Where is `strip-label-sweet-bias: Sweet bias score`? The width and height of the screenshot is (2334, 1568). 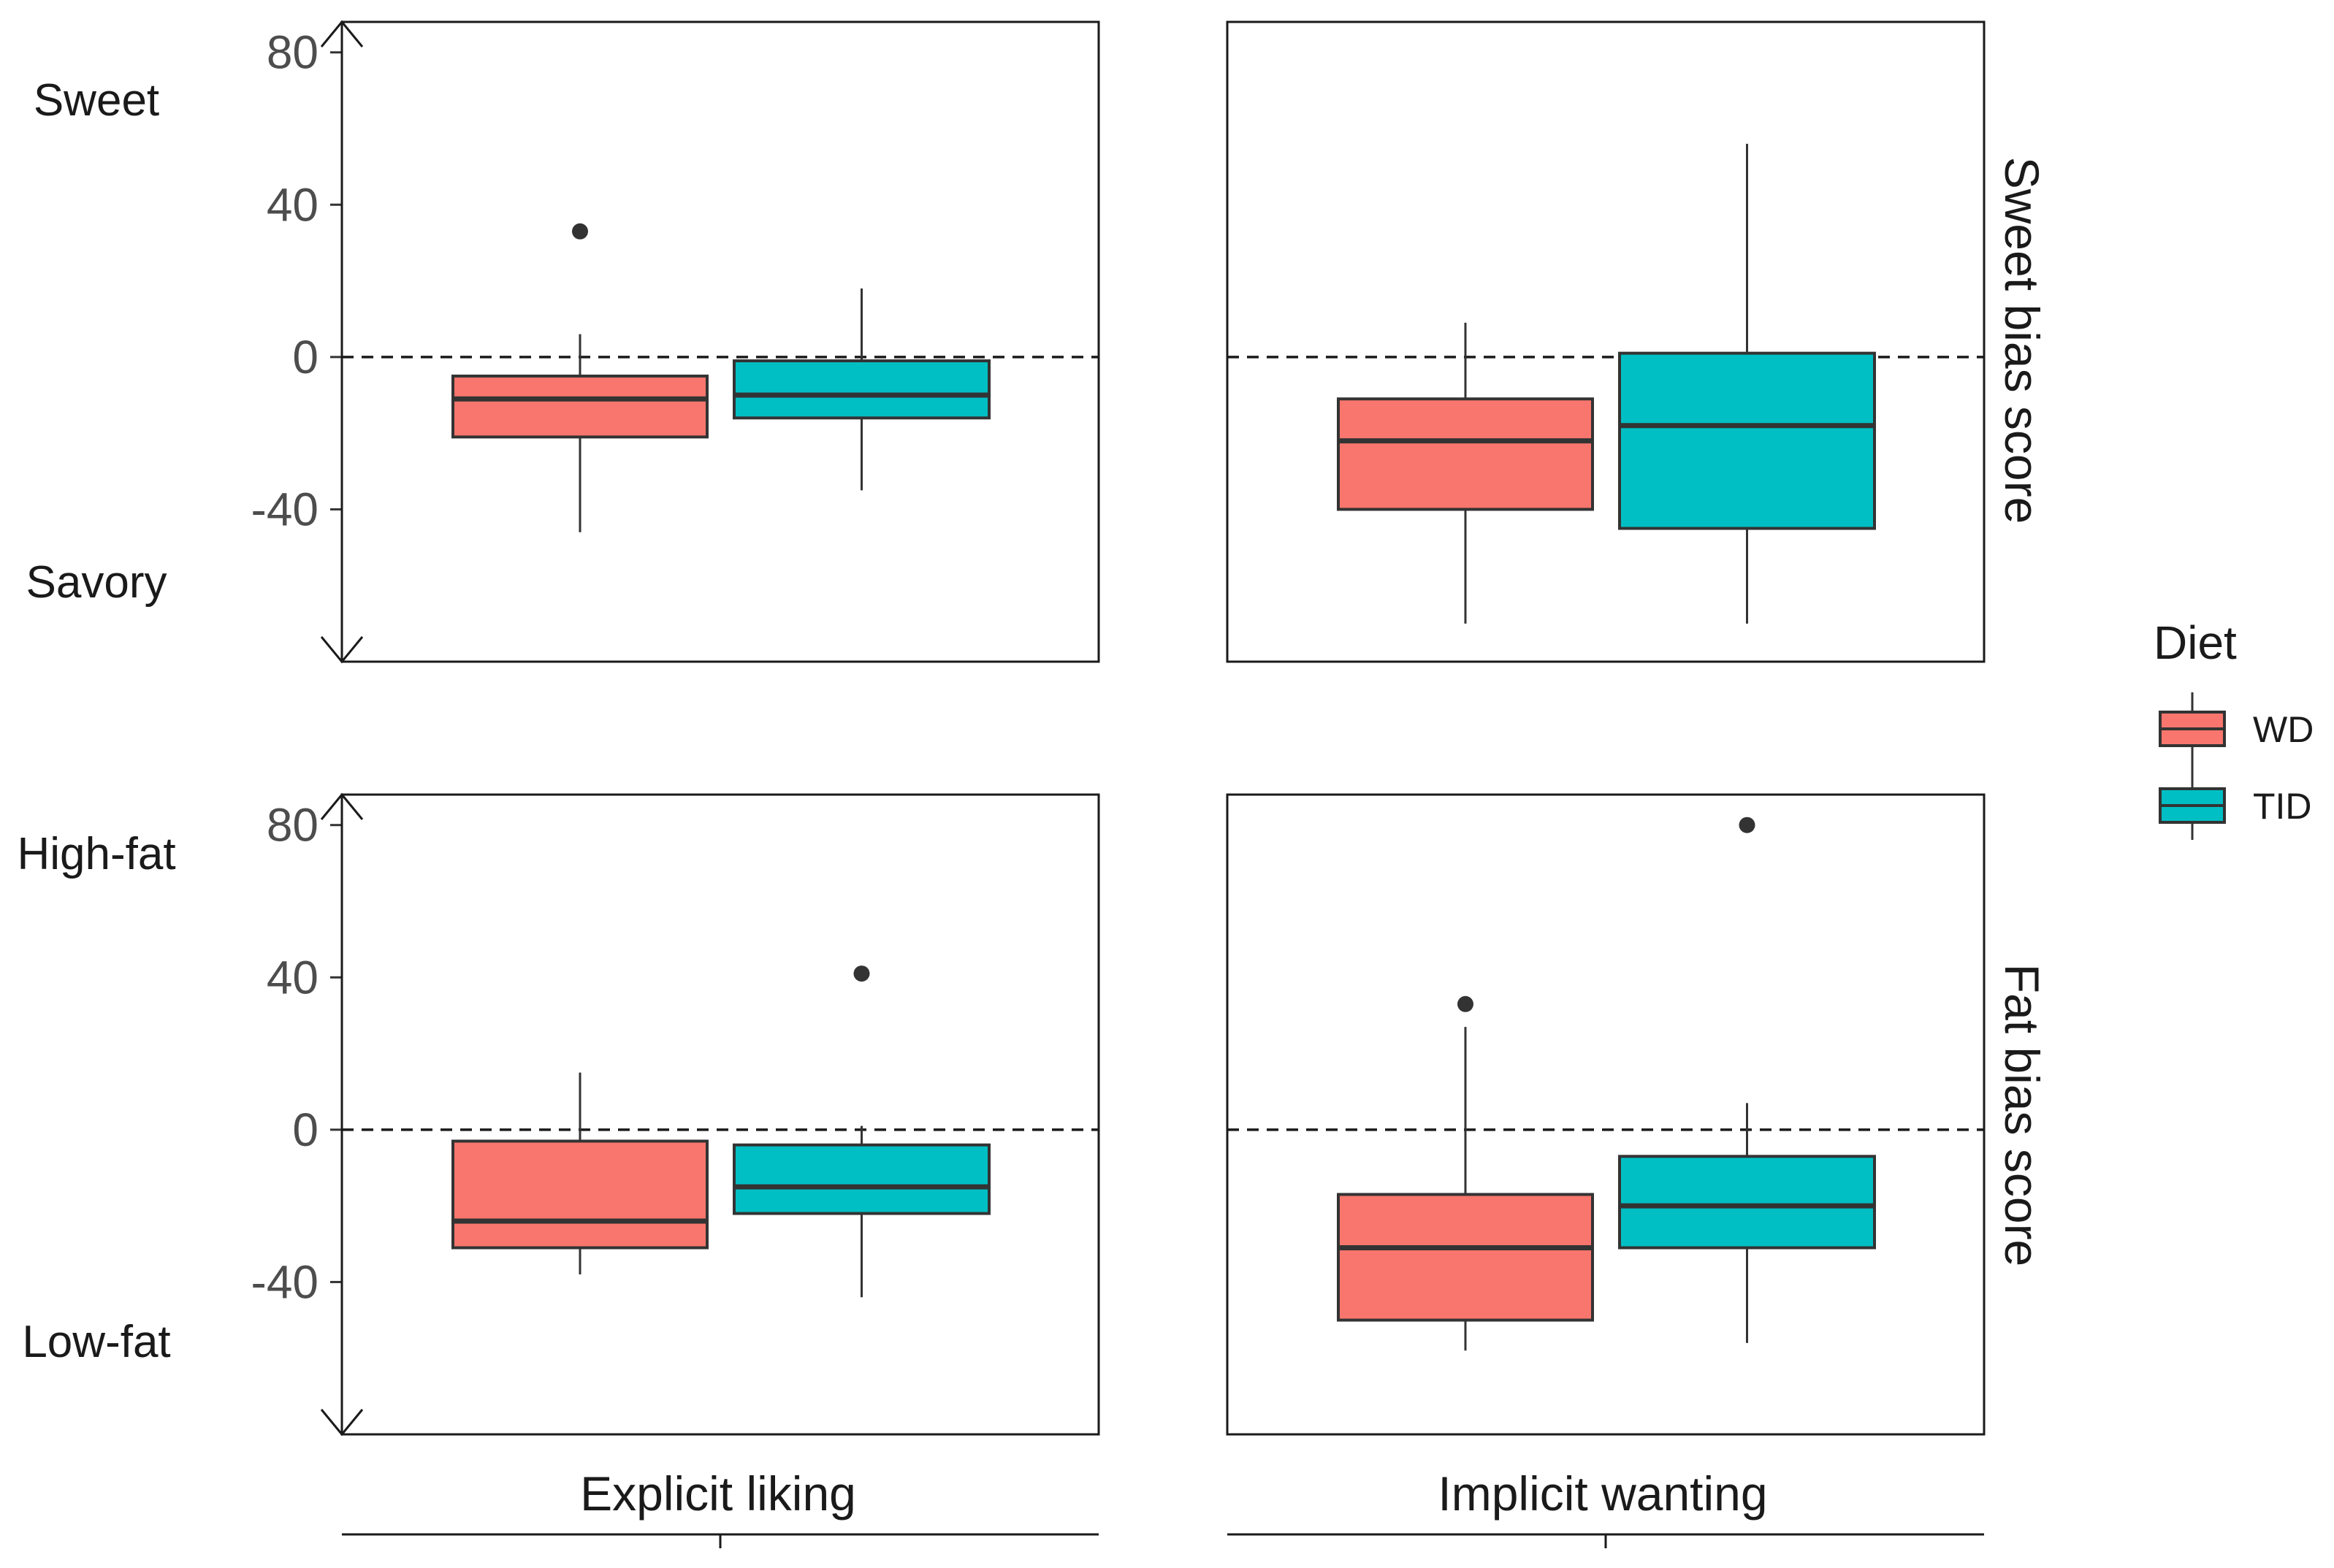
strip-label-sweet-bias: Sweet bias score is located at coordinates (2022, 340).